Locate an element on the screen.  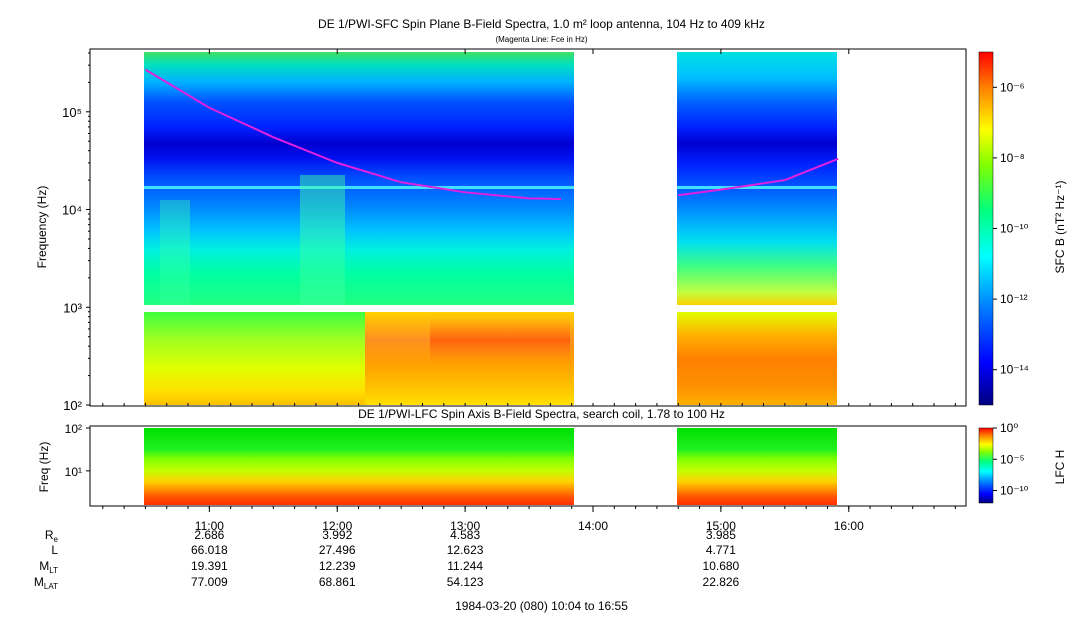
ephemeris-value: 27.496 is located at coordinates (337, 550).